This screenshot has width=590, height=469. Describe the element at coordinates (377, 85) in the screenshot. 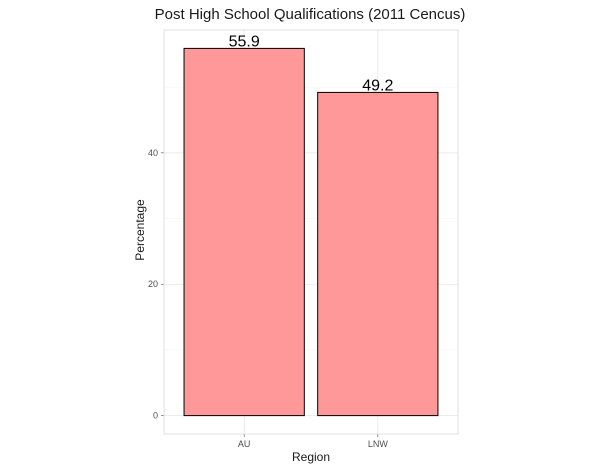

I see `data-label-lnw: 49.2` at that location.